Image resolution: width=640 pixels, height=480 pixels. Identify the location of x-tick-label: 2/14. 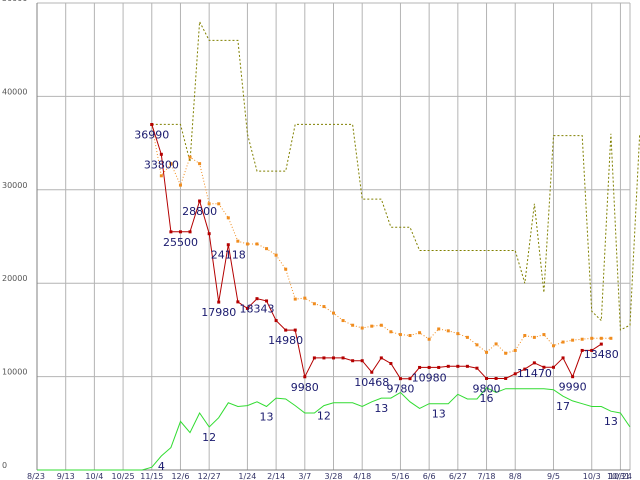
(276, 476).